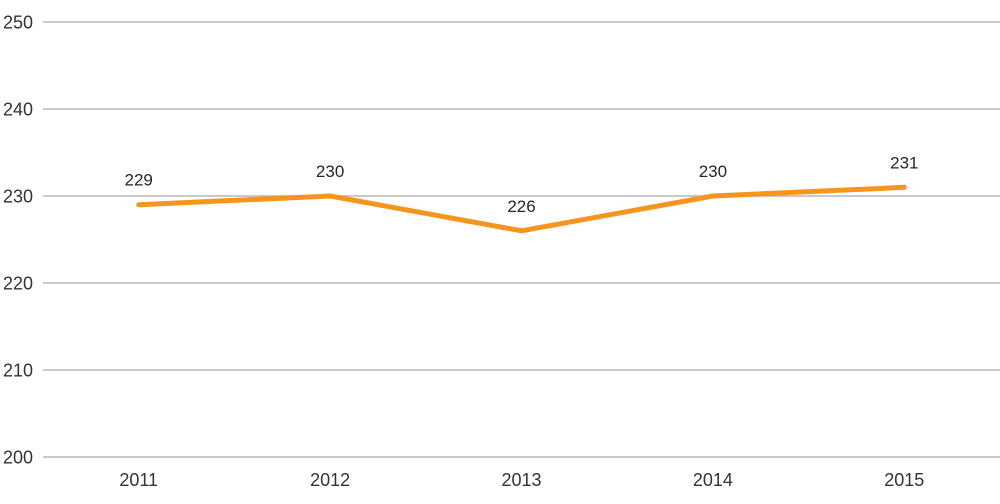  I want to click on data-point-label: 229, so click(139, 180).